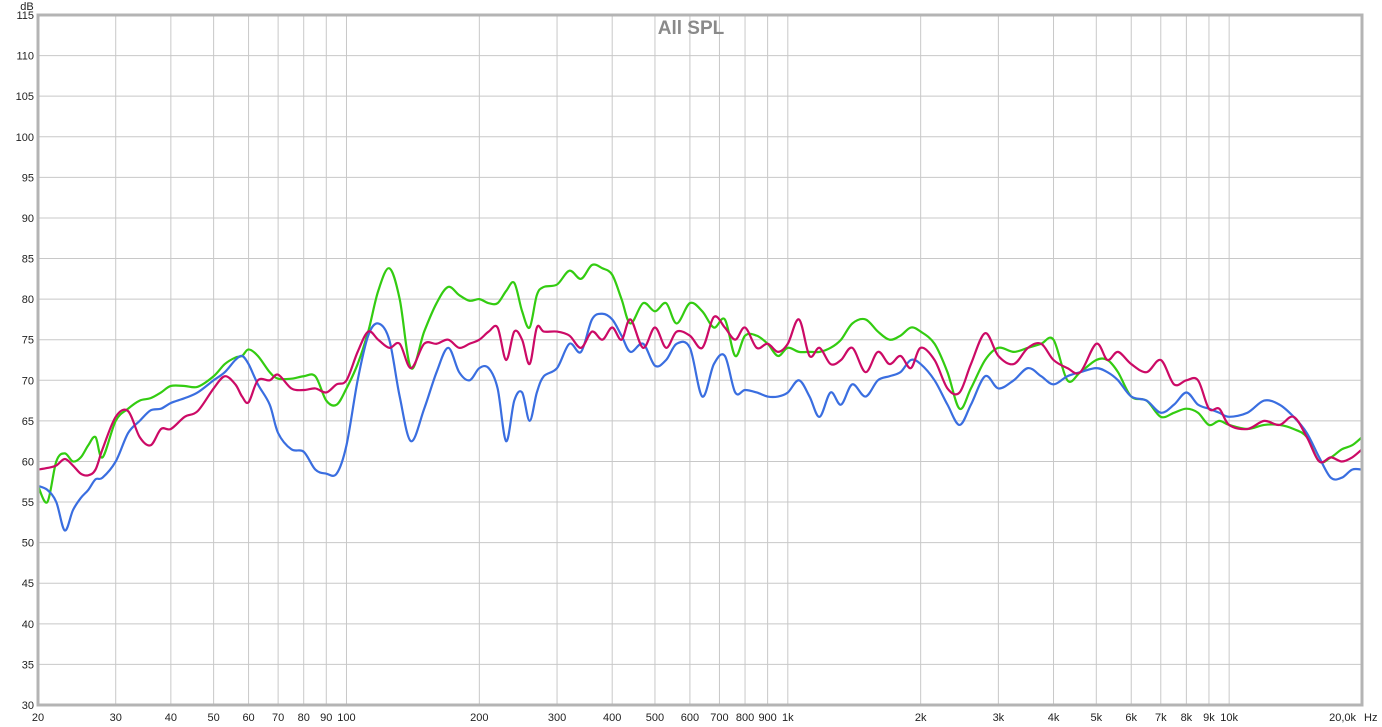 The width and height of the screenshot is (1382, 727). Describe the element at coordinates (28, 584) in the screenshot. I see `y-tick-label: 45` at that location.